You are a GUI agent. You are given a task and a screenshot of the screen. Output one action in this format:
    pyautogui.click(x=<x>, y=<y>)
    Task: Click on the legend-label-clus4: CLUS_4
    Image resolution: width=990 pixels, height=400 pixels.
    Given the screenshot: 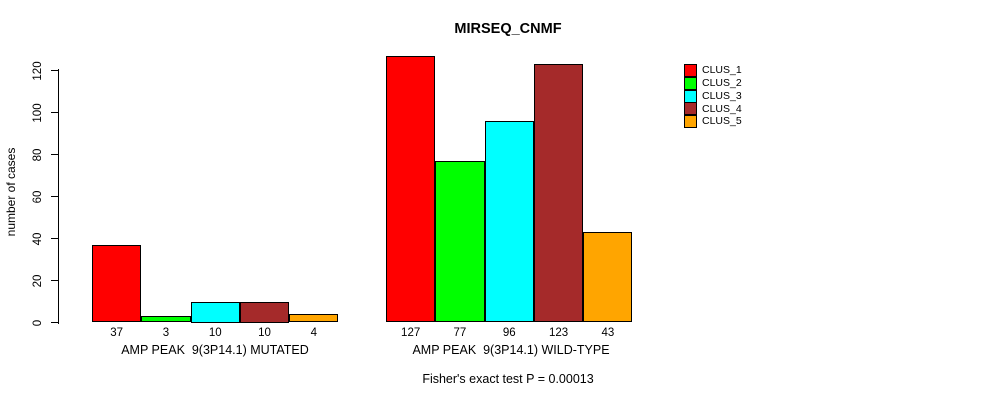 What is the action you would take?
    pyautogui.click(x=722, y=108)
    